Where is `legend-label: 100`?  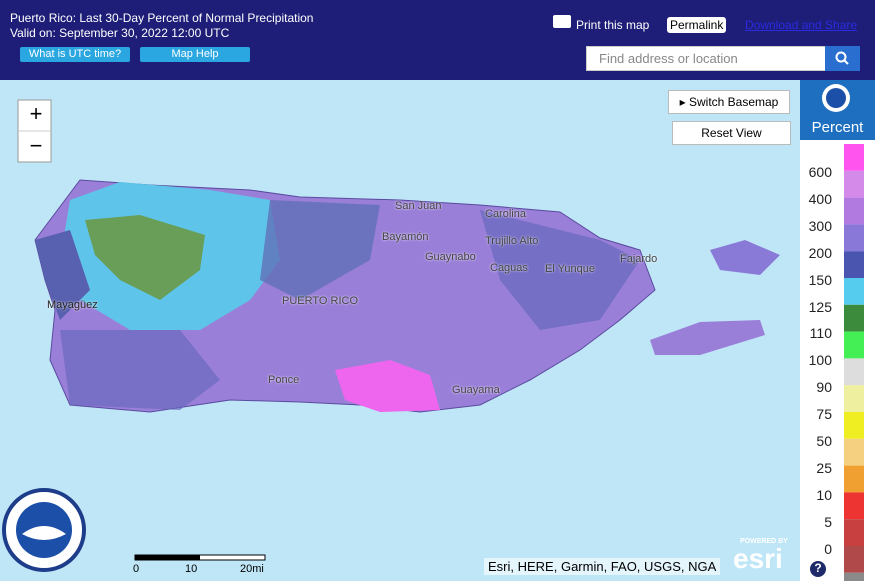
legend-label: 100 is located at coordinates (820, 360).